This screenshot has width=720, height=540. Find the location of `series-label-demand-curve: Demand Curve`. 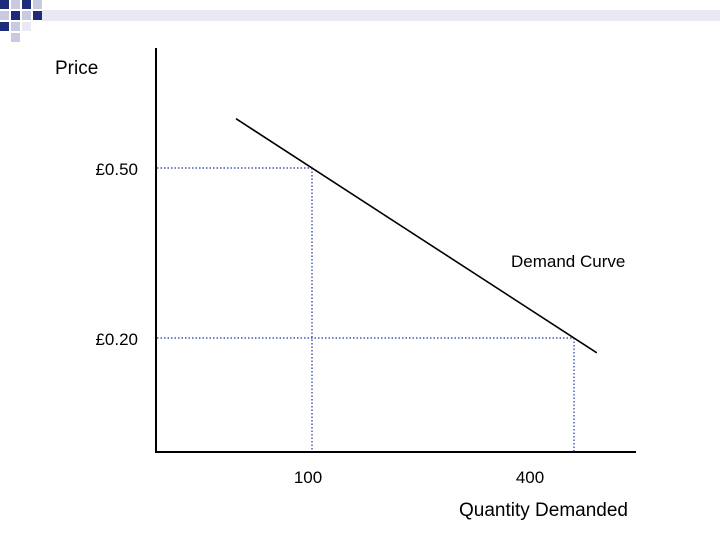

series-label-demand-curve: Demand Curve is located at coordinates (568, 261).